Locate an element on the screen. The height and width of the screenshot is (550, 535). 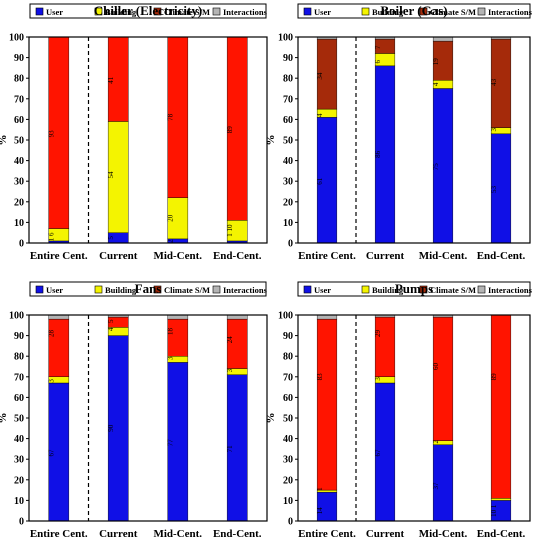
y-tick-label: 40 is located at coordinates (288, 439).